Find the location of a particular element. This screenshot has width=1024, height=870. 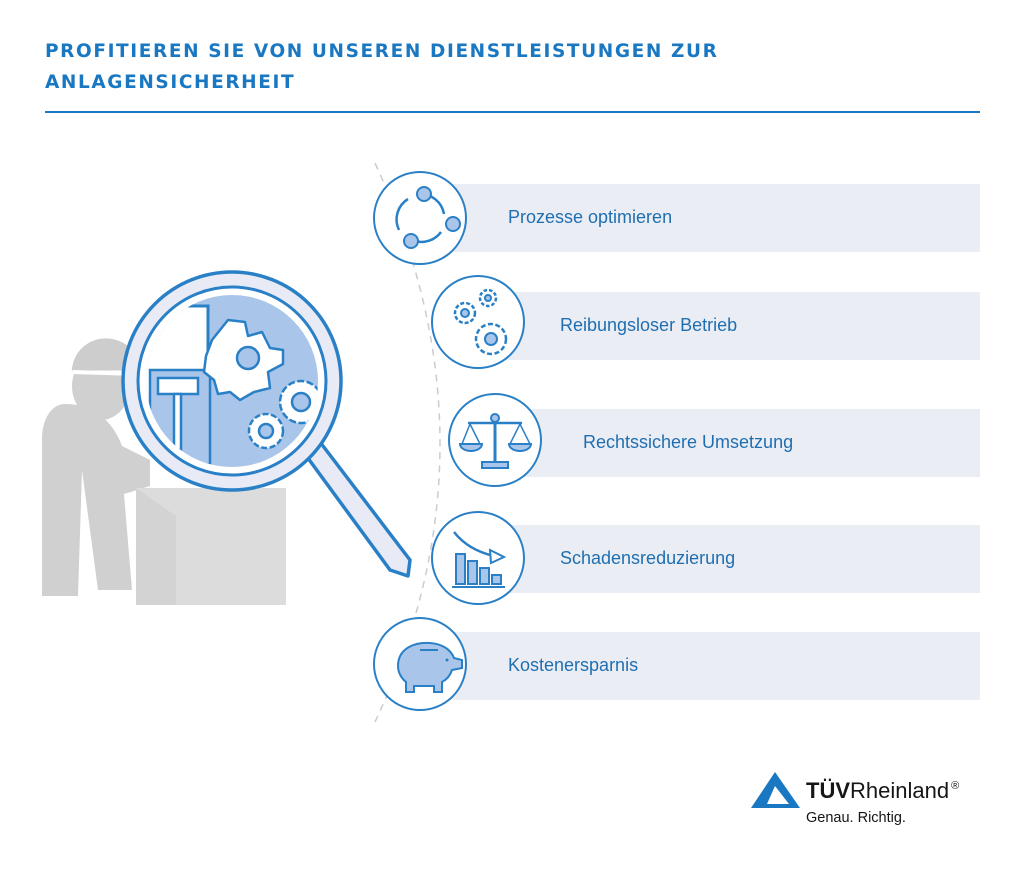

brand-tagline: Genau. Richtig. is located at coordinates (856, 818).